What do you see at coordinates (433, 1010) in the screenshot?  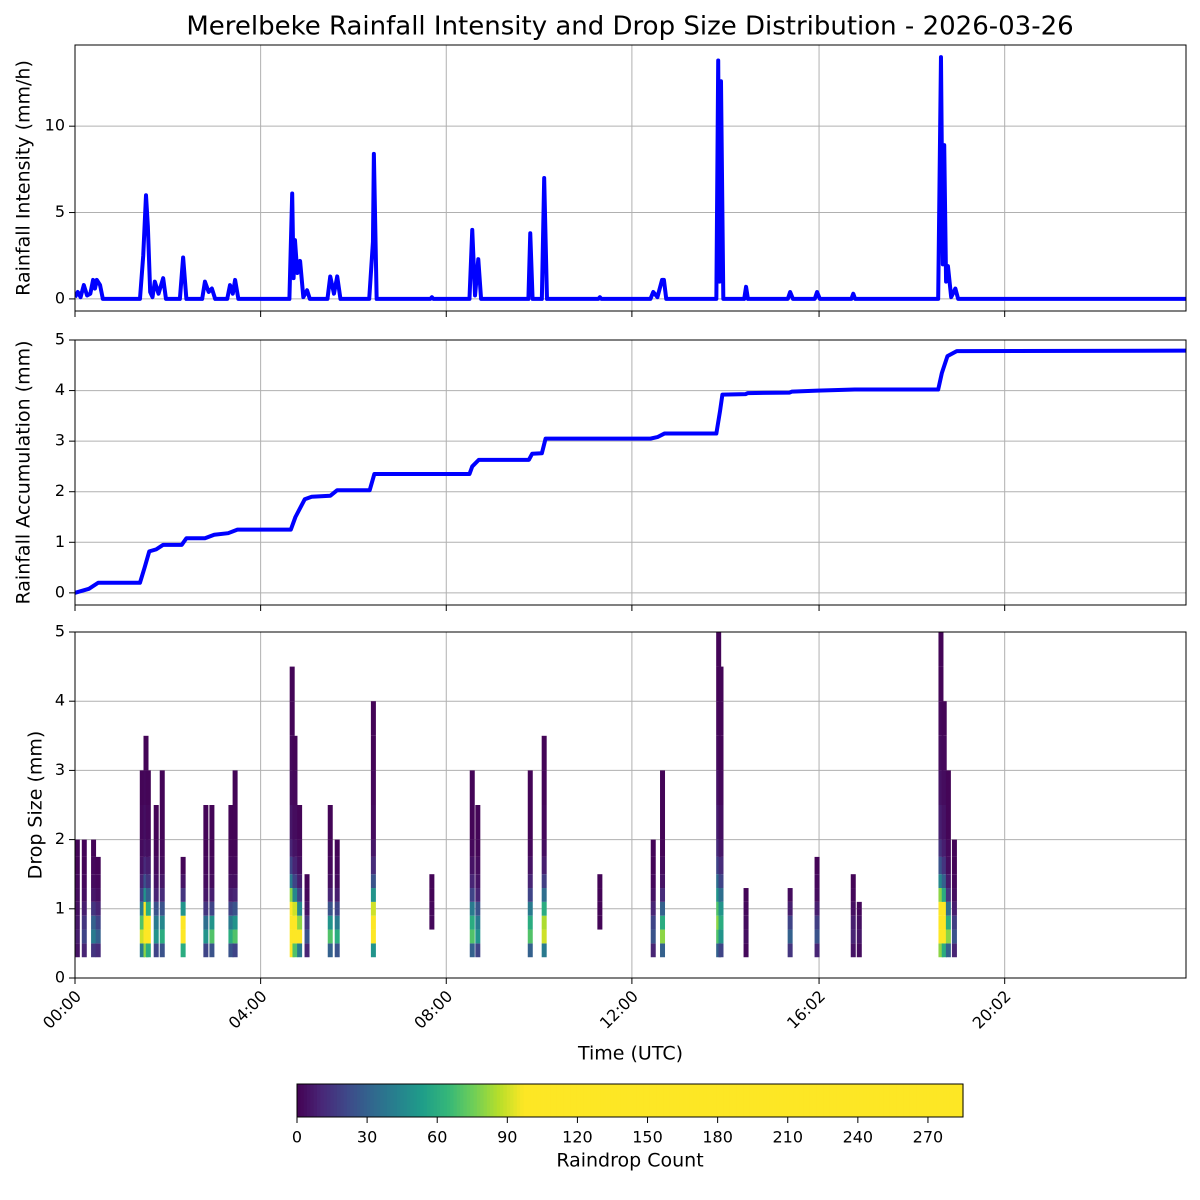 I see `x-tick-label: 08:00` at bounding box center [433, 1010].